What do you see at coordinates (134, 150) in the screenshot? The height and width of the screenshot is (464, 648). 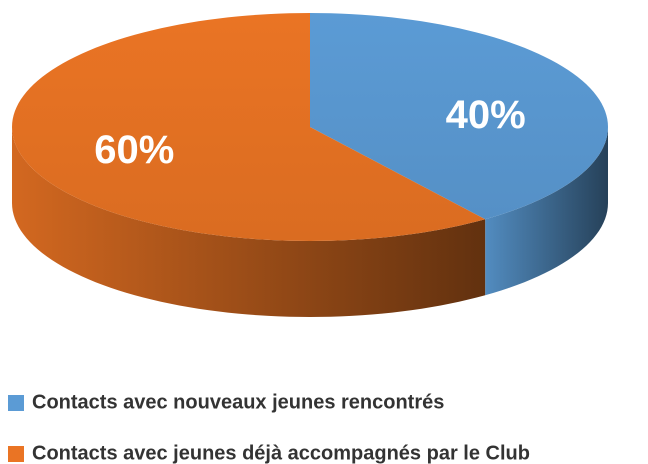 I see `value-label: 60%` at bounding box center [134, 150].